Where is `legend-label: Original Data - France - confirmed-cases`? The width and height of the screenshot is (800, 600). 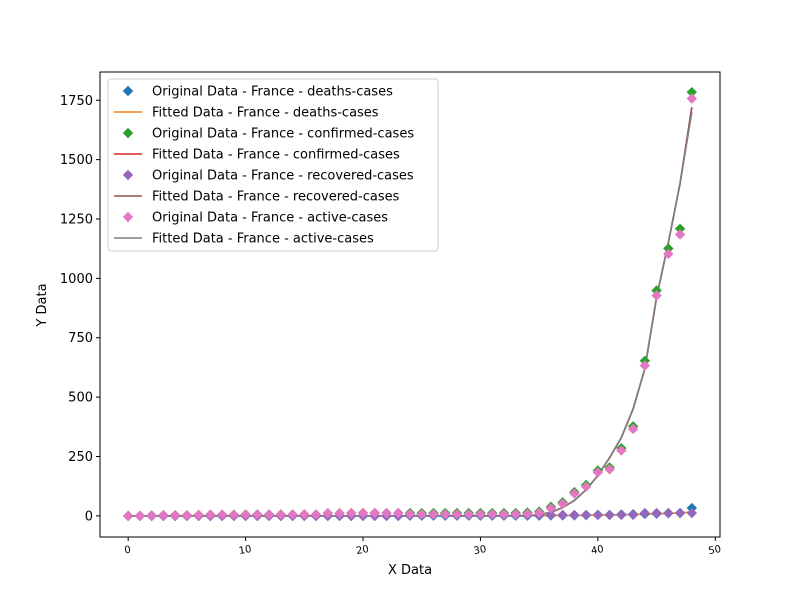 legend-label: Original Data - France - confirmed-cases is located at coordinates (283, 134).